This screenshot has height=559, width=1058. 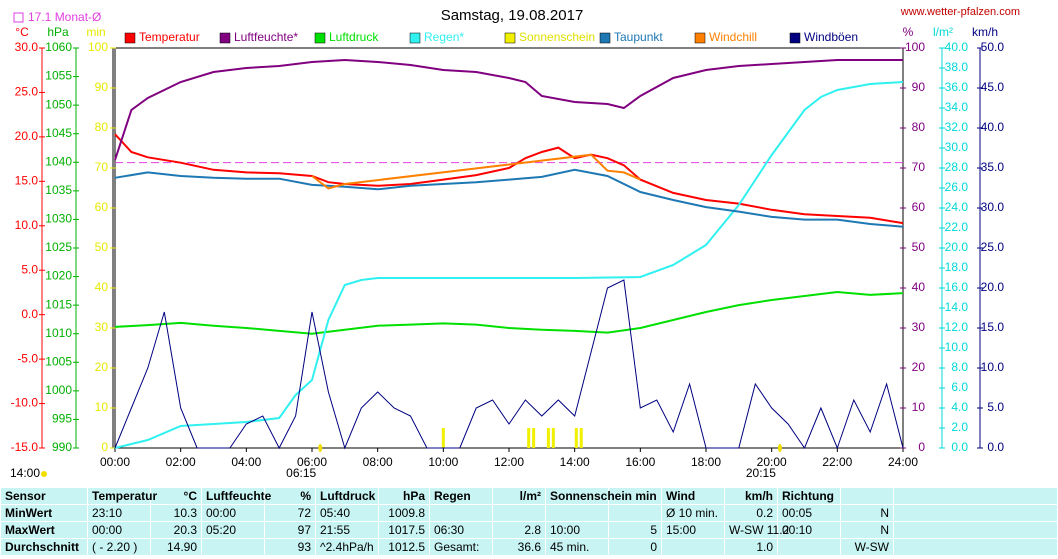 What do you see at coordinates (290, 530) in the screenshot?
I see `table-cell: 97` at bounding box center [290, 530].